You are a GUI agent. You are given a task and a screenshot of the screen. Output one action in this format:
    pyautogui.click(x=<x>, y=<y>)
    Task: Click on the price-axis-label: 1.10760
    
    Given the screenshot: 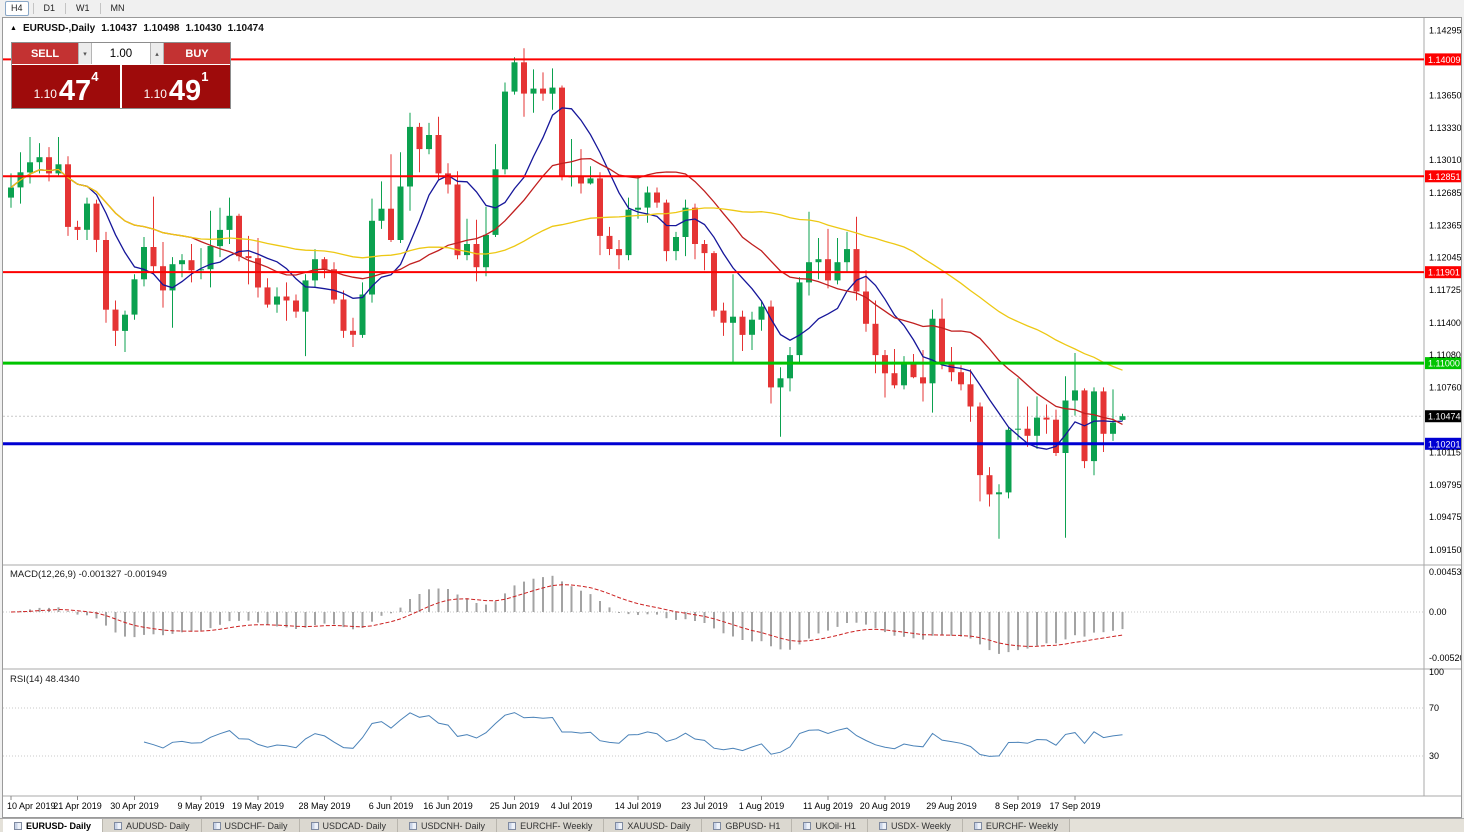 What is the action you would take?
    pyautogui.click(x=1445, y=387)
    